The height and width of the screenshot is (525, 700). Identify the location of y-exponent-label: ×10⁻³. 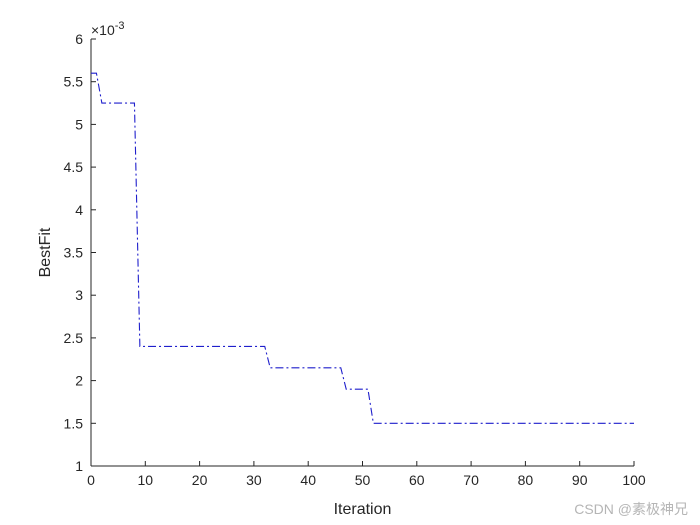
(108, 29).